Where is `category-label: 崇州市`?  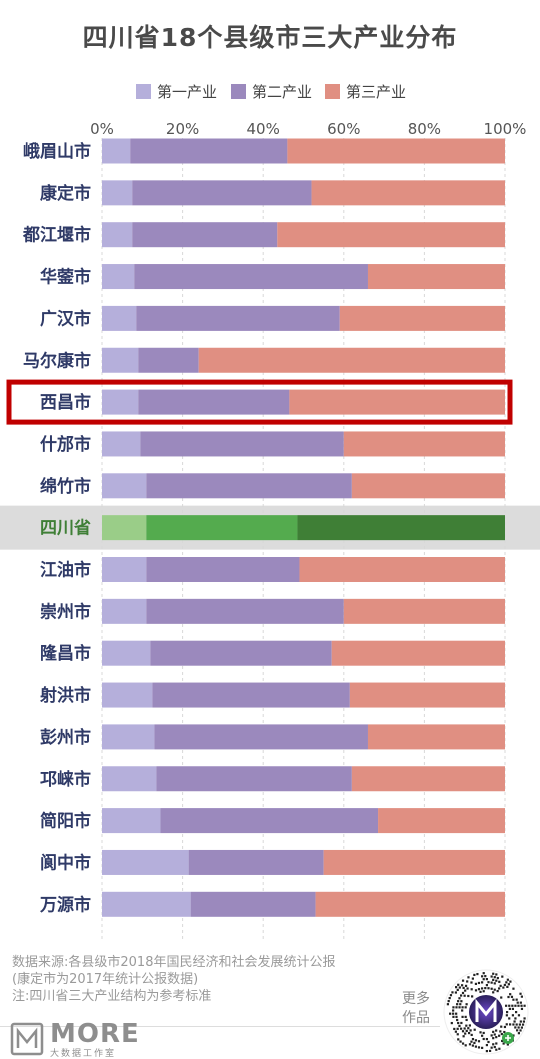 category-label: 崇州市 is located at coordinates (65, 611).